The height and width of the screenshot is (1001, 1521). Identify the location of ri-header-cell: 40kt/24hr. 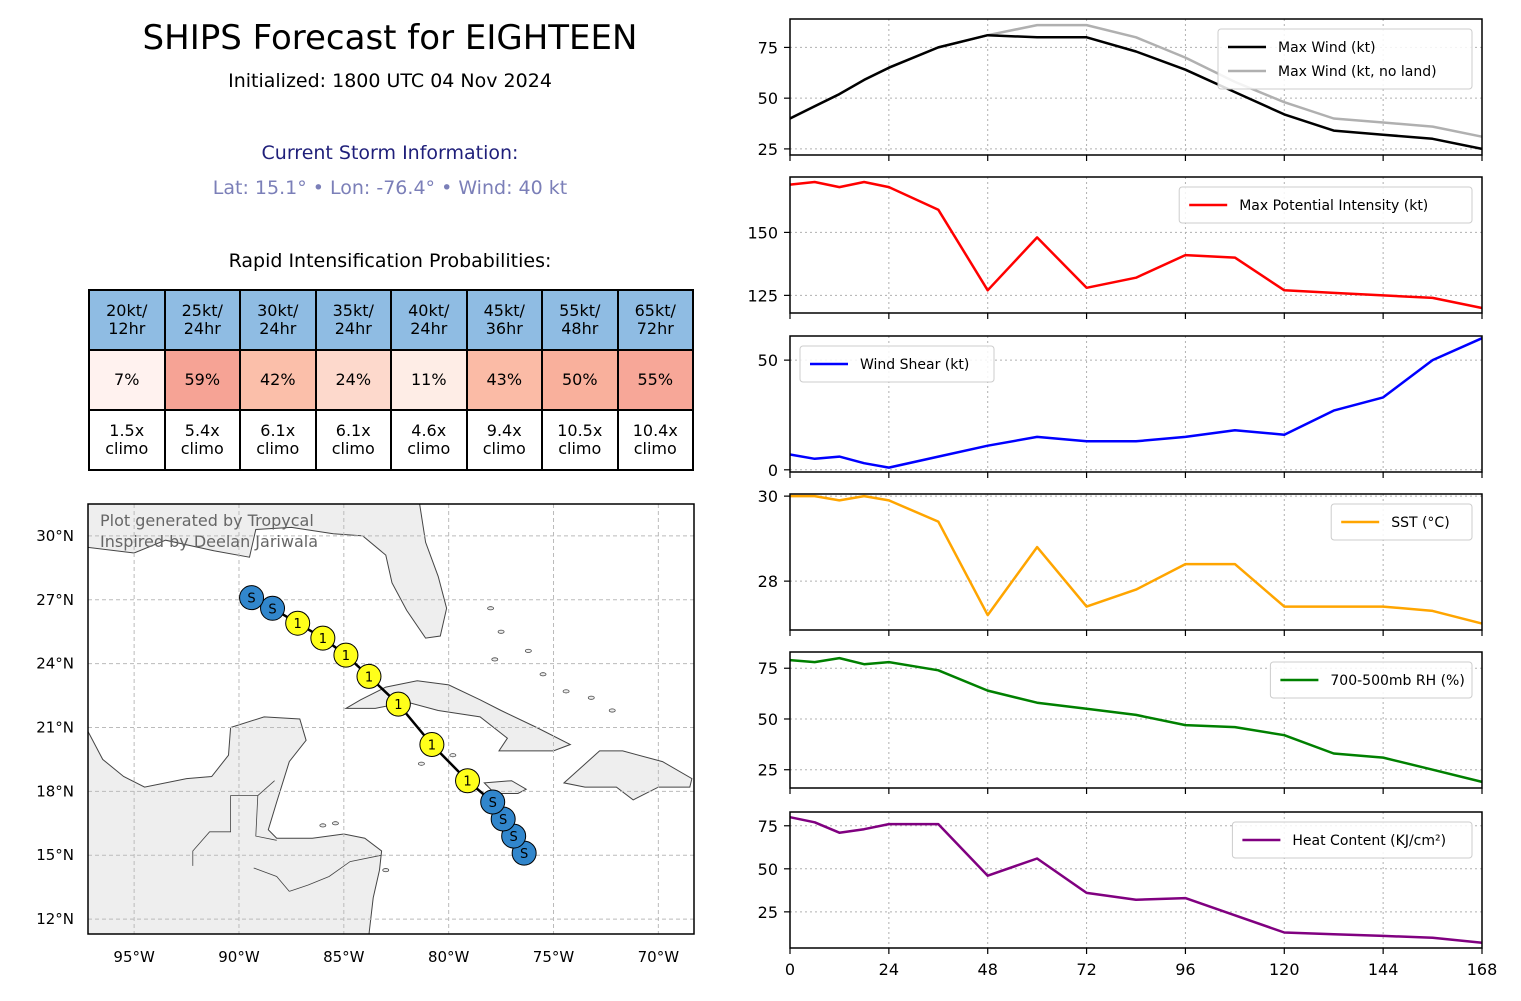
(429, 320).